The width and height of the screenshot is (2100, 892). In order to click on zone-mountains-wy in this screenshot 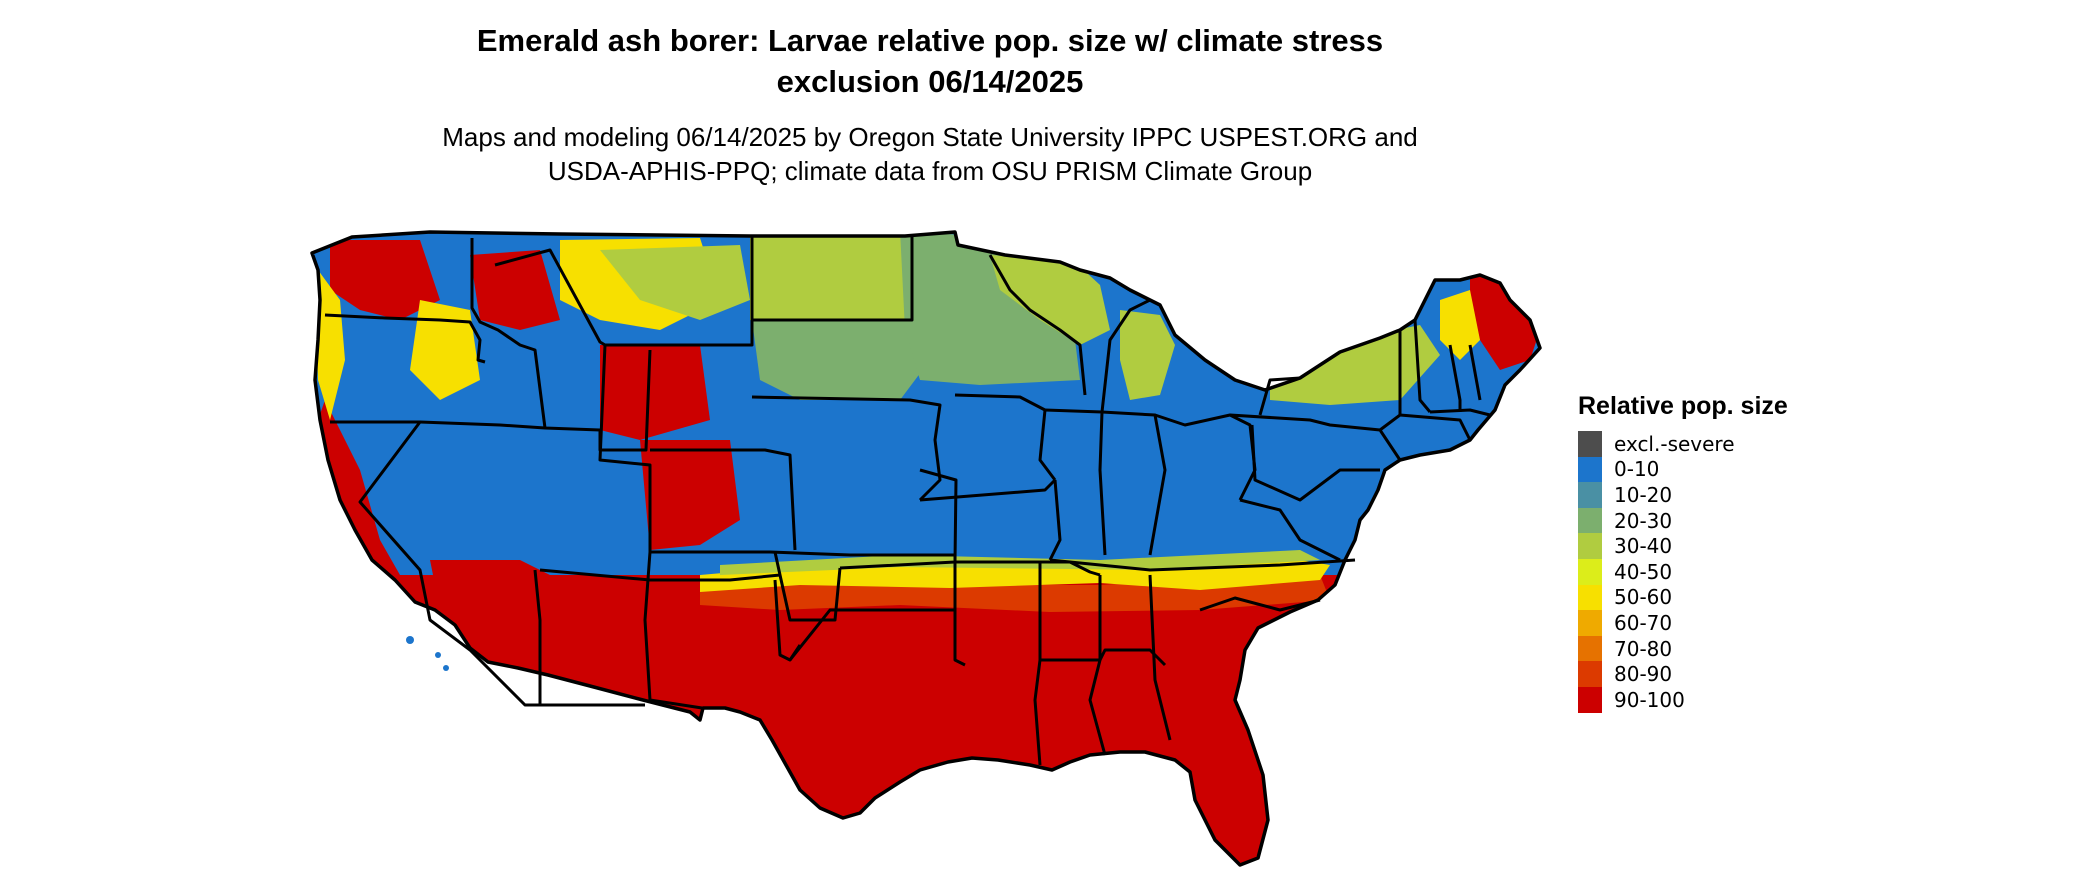, I will do `click(655, 392)`.